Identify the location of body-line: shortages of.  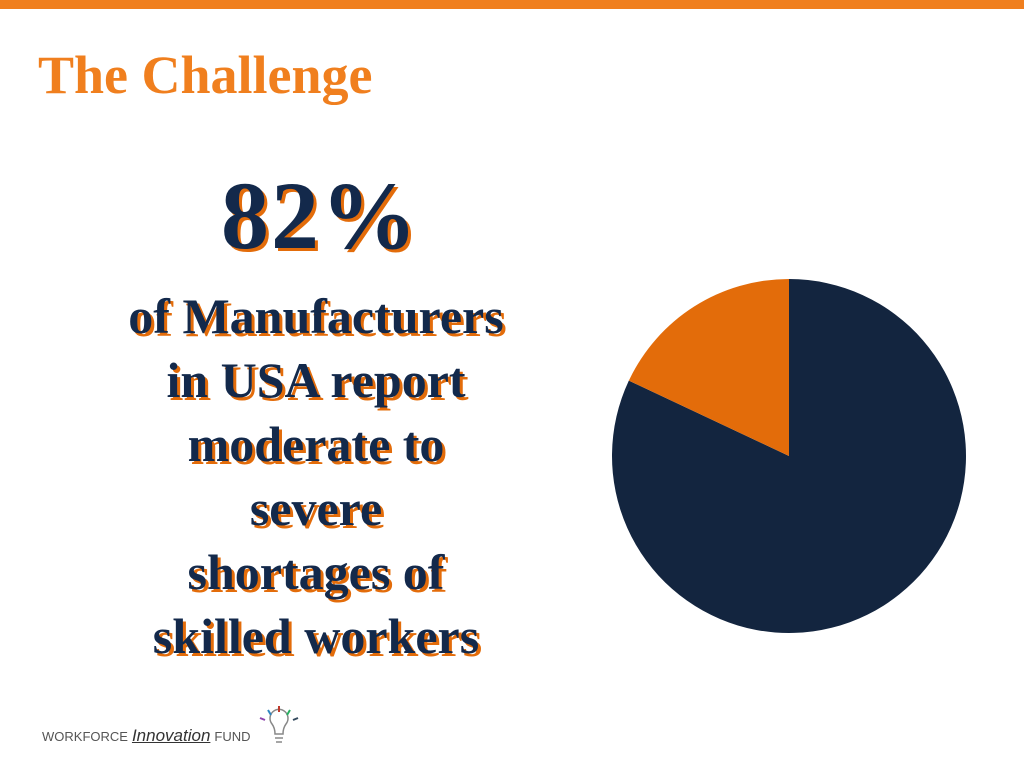
(316, 572).